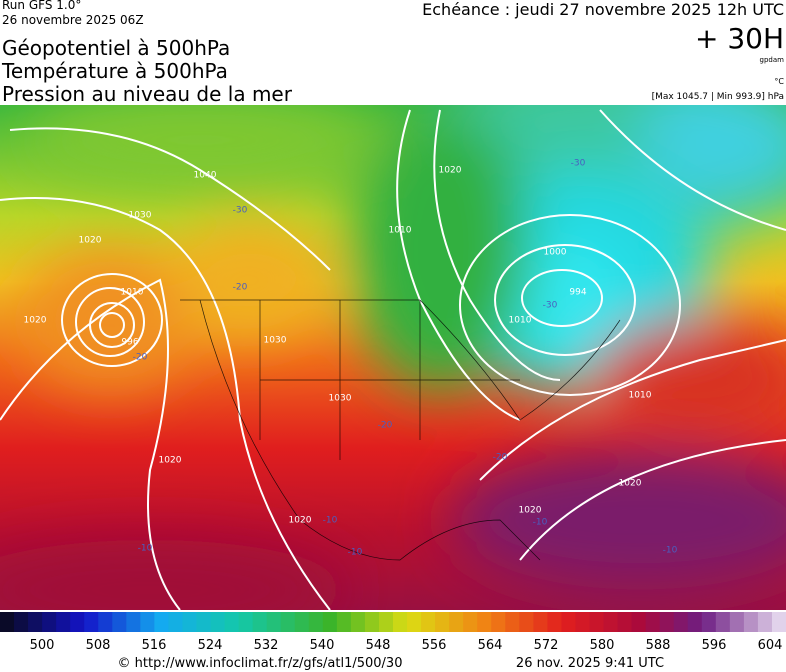 This screenshot has width=786, height=672. What do you see at coordinates (555, 253) in the screenshot?
I see `contour-label: 1000` at bounding box center [555, 253].